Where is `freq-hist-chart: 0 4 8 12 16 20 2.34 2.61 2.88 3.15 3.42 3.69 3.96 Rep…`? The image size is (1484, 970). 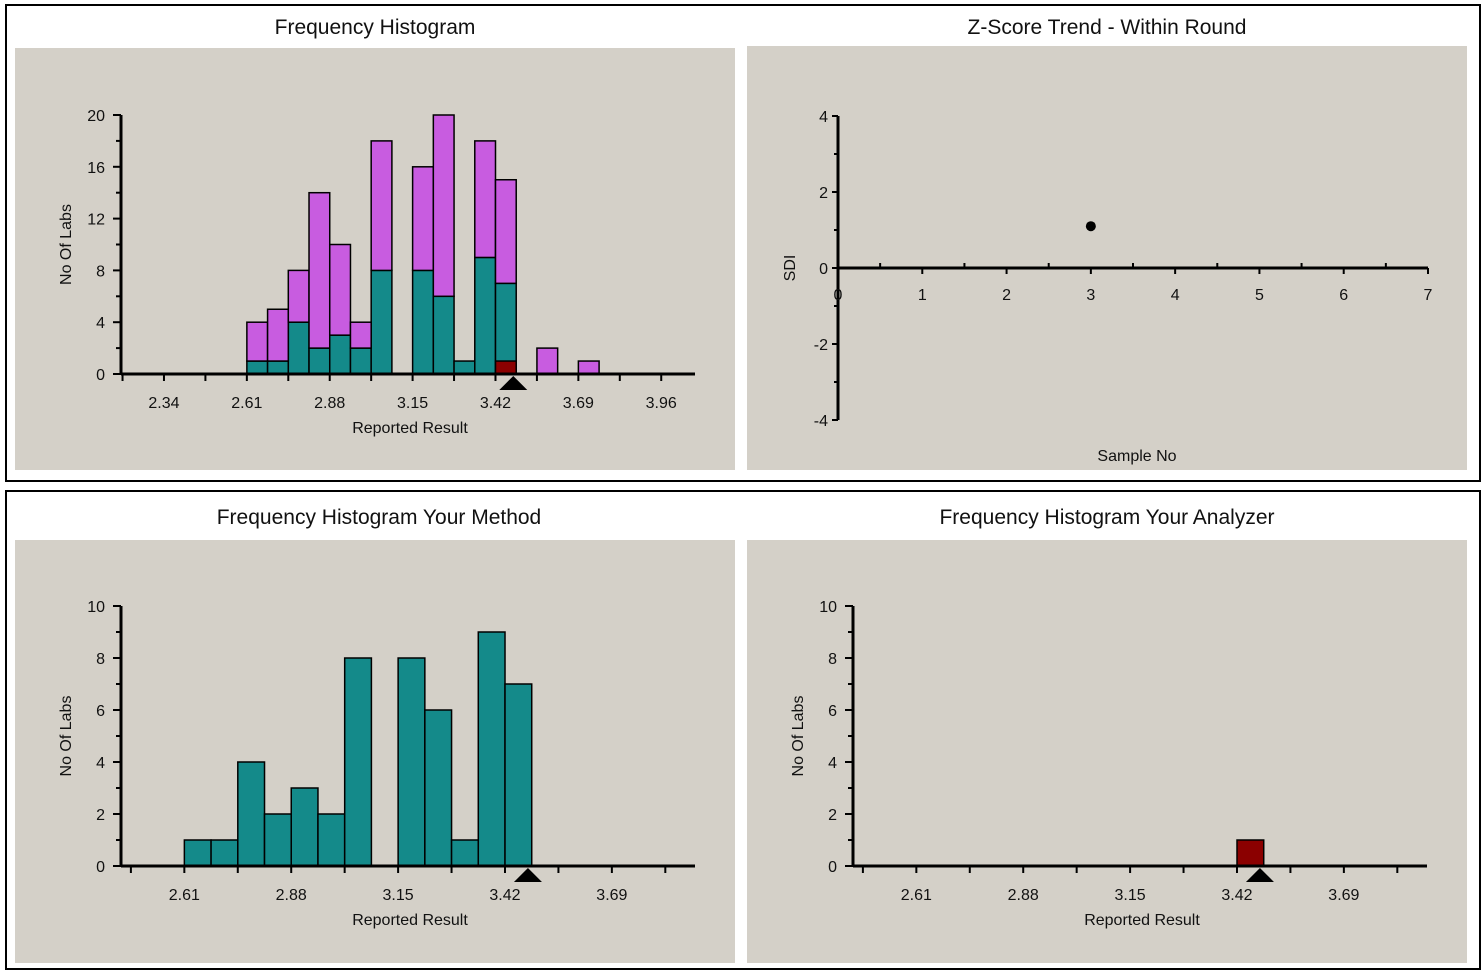
freq-hist-chart: 0 4 8 12 16 20 2.34 2.61 2.88 3.15 3.42 3.69 3.96 Rep… is located at coordinates (376, 272).